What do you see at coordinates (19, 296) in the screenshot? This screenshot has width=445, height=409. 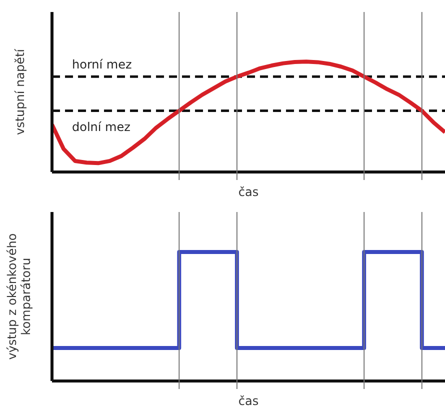 I see `y-axis-title: výstup z okénkového komparátoru` at bounding box center [19, 296].